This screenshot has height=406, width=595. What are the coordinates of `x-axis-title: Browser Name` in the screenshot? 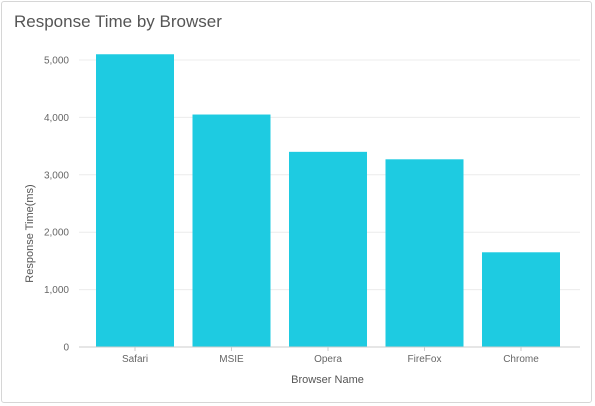 It's located at (327, 380).